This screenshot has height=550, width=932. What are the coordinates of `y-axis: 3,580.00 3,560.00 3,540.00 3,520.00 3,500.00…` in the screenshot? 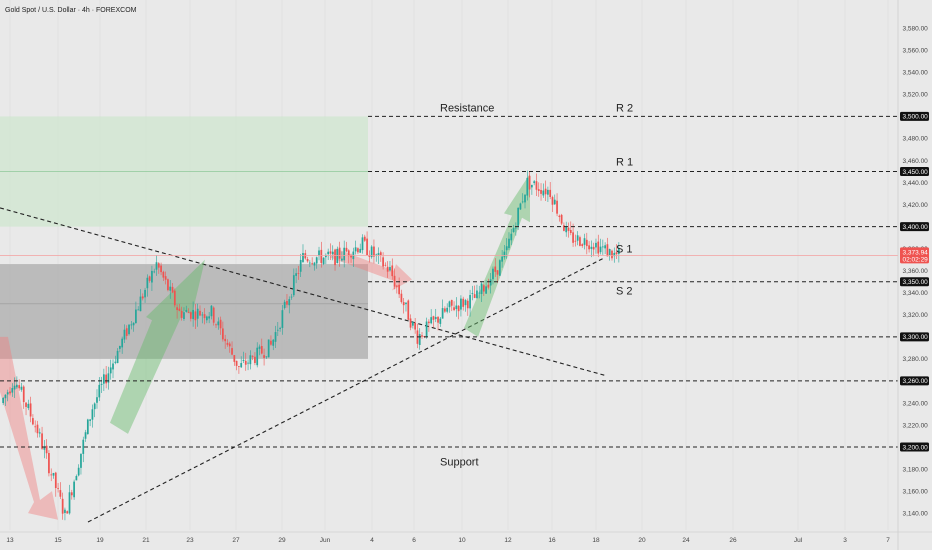 It's located at (913, 275).